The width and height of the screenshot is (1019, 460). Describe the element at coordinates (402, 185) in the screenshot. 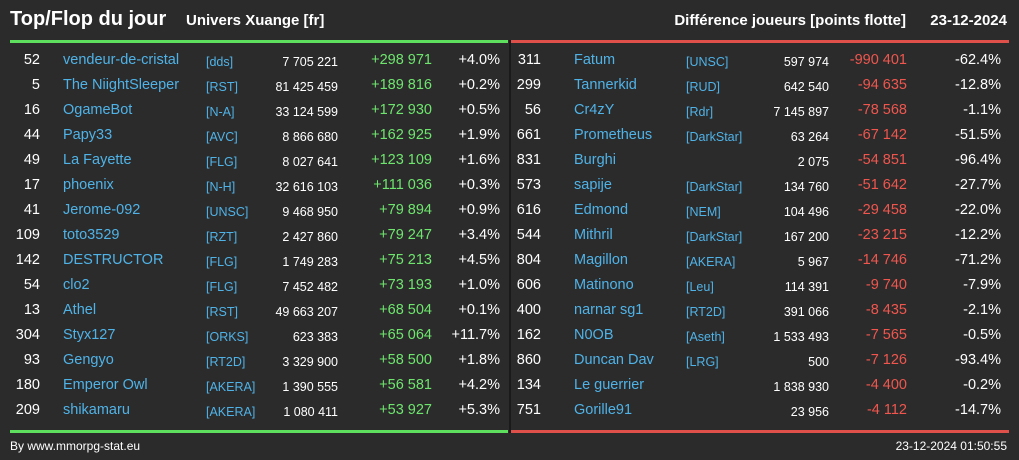

I see `points-difference: +111 036` at that location.